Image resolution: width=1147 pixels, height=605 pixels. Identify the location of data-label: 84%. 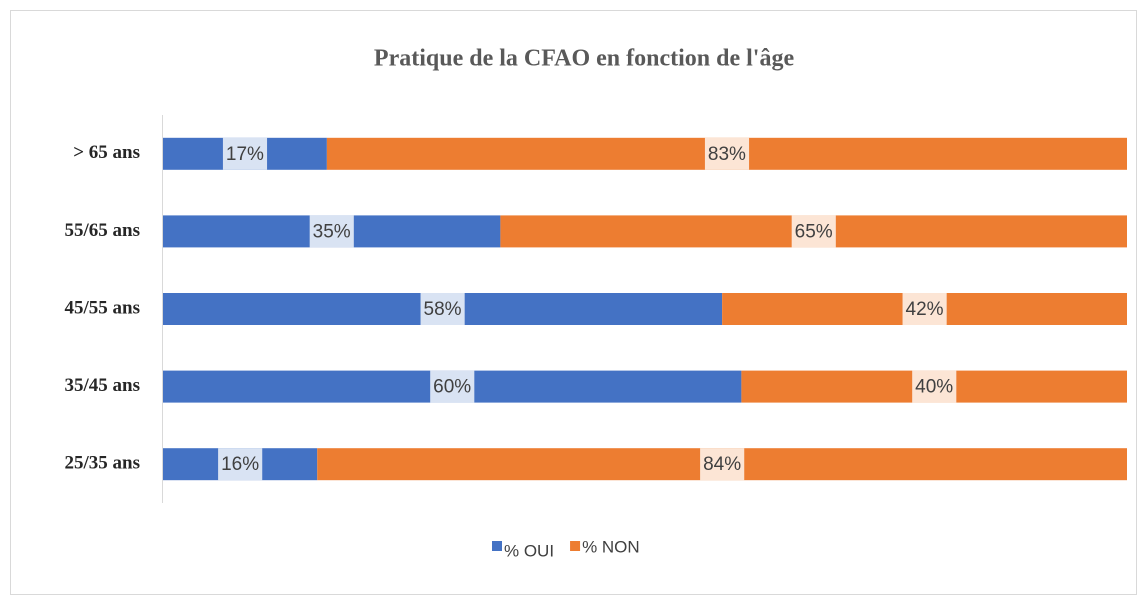
(722, 464).